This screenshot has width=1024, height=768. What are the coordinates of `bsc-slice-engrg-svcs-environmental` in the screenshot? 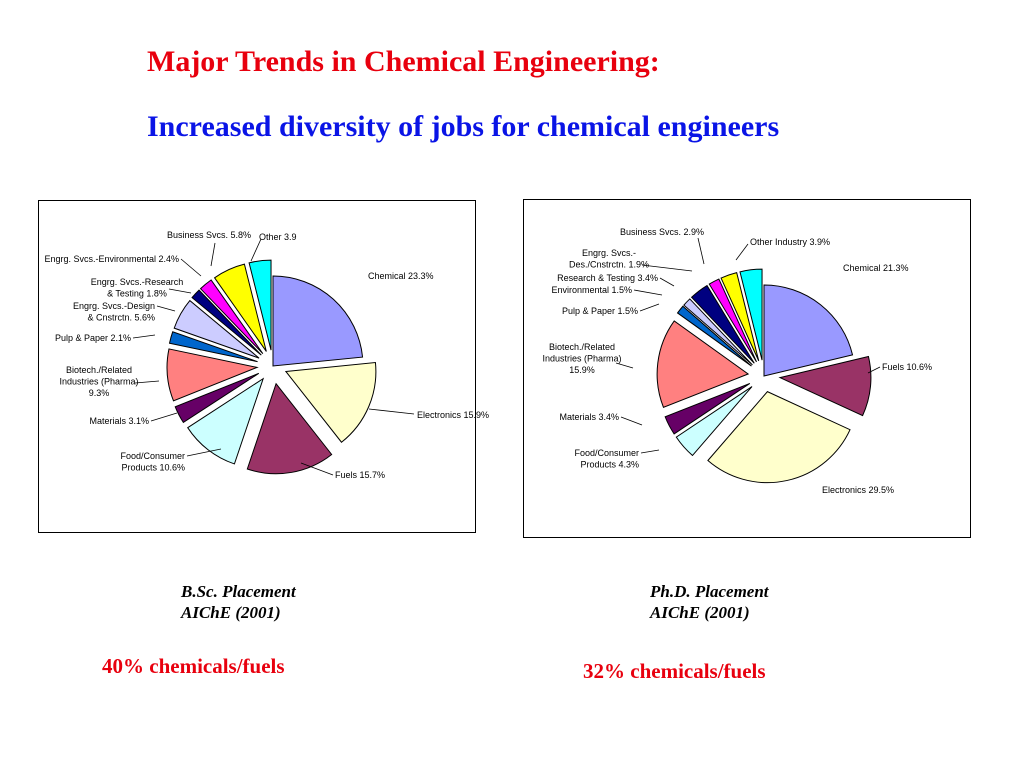 It's located at (231, 316).